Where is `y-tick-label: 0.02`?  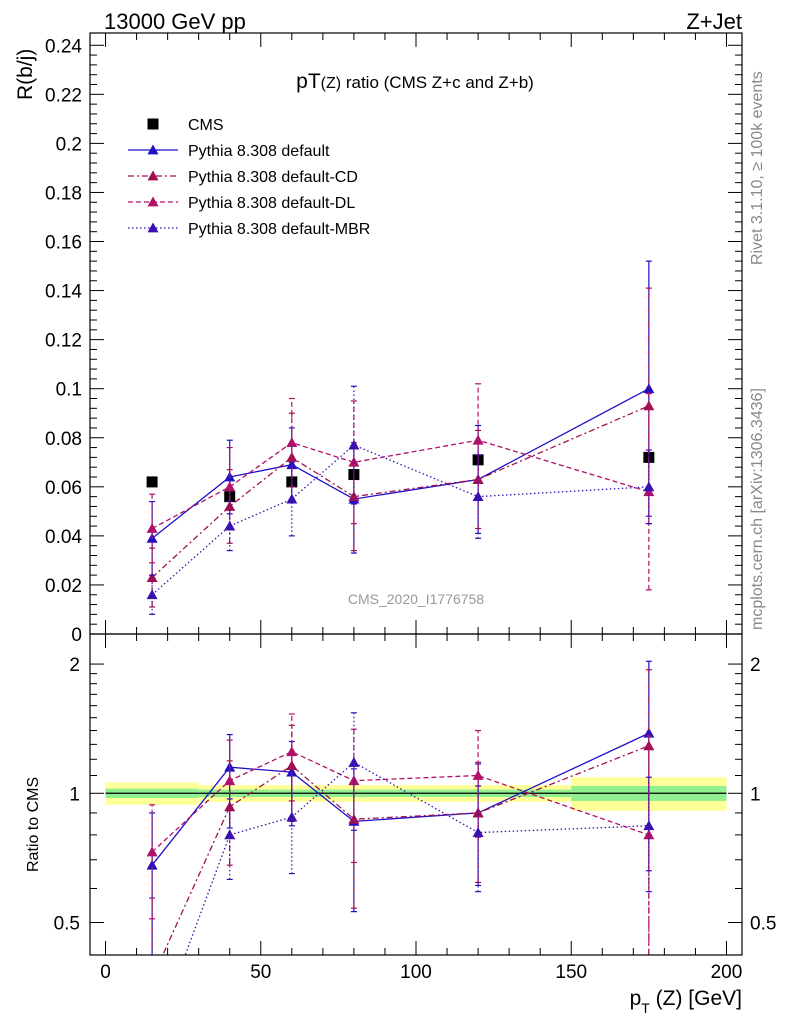 y-tick-label: 0.02 is located at coordinates (63, 586).